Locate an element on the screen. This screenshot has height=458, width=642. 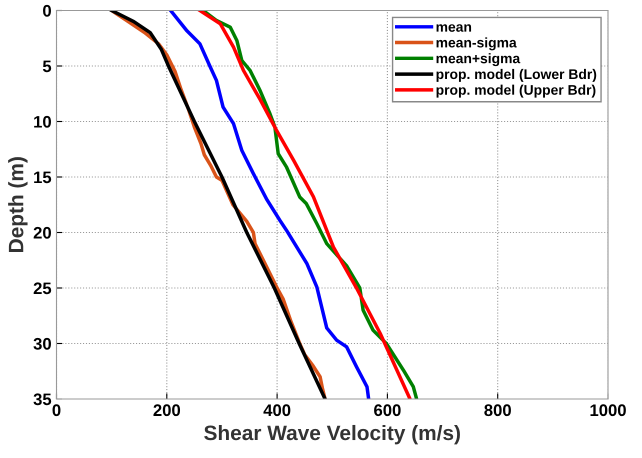
x-tick-label: 0 is located at coordinates (56, 410).